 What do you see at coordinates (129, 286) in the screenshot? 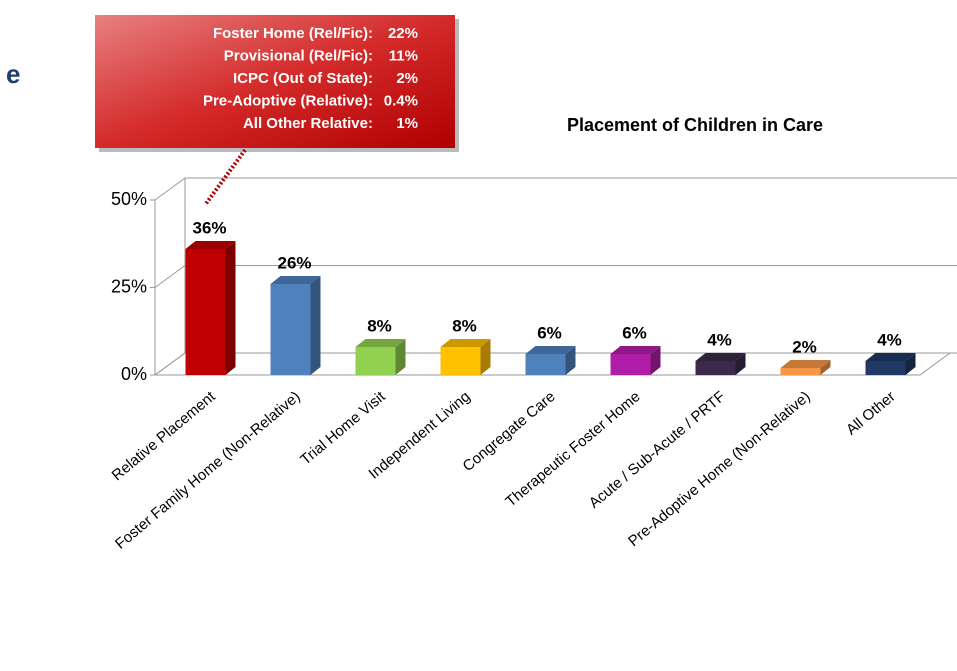
I see `y-tick-label: 25%` at bounding box center [129, 286].